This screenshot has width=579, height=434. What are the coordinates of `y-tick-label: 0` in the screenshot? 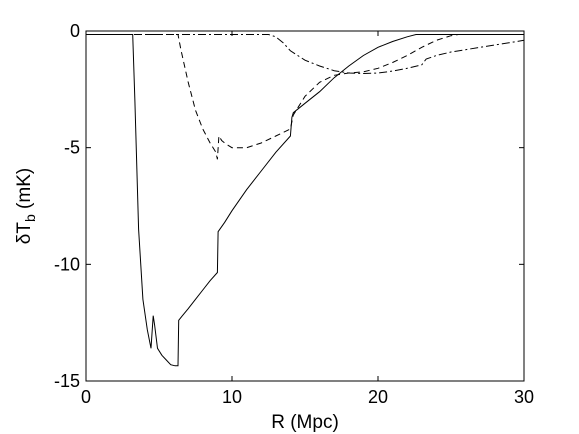 It's located at (75, 31).